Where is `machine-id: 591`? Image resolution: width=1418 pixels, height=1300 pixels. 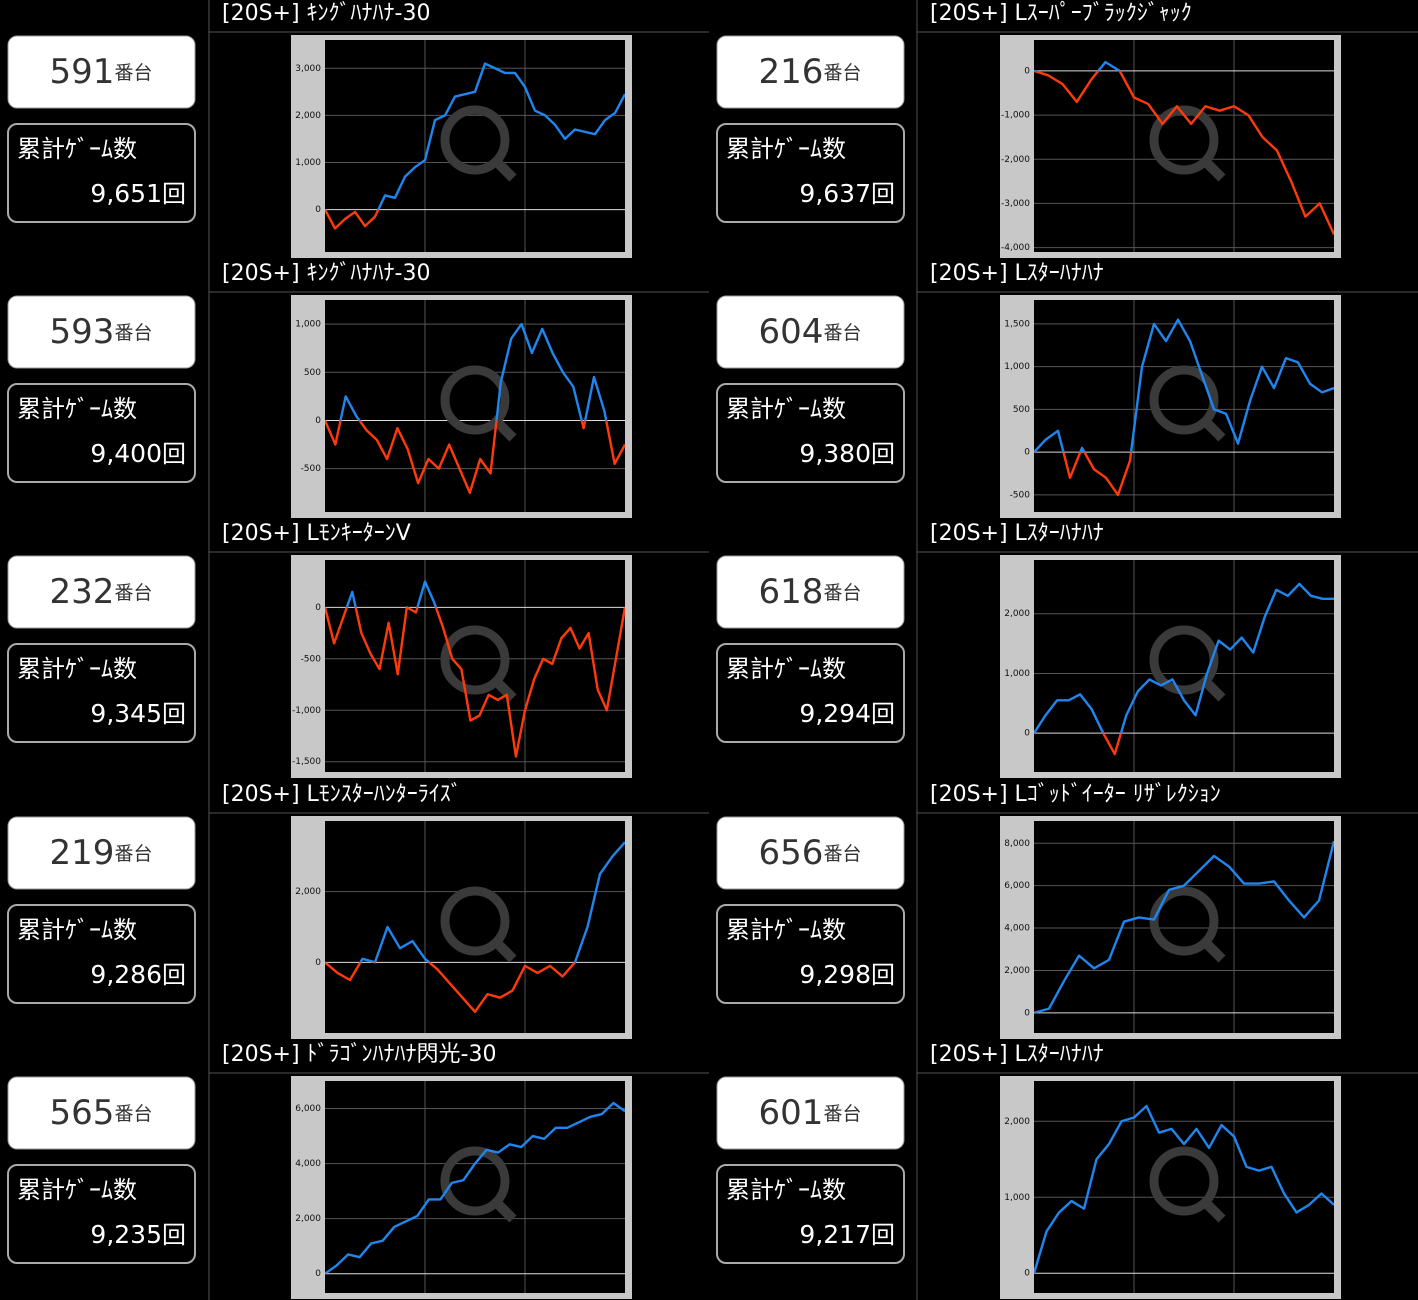
machine-id: 591 is located at coordinates (82, 72).